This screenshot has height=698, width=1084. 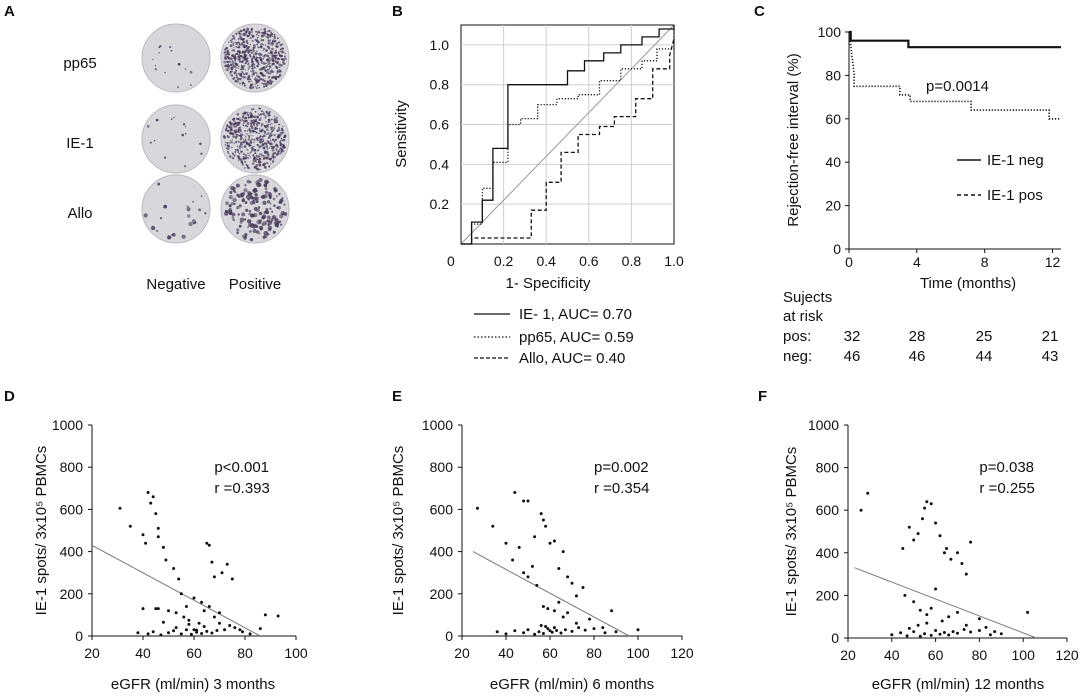 I want to click on col-label-negative: Negative, so click(x=175, y=284).